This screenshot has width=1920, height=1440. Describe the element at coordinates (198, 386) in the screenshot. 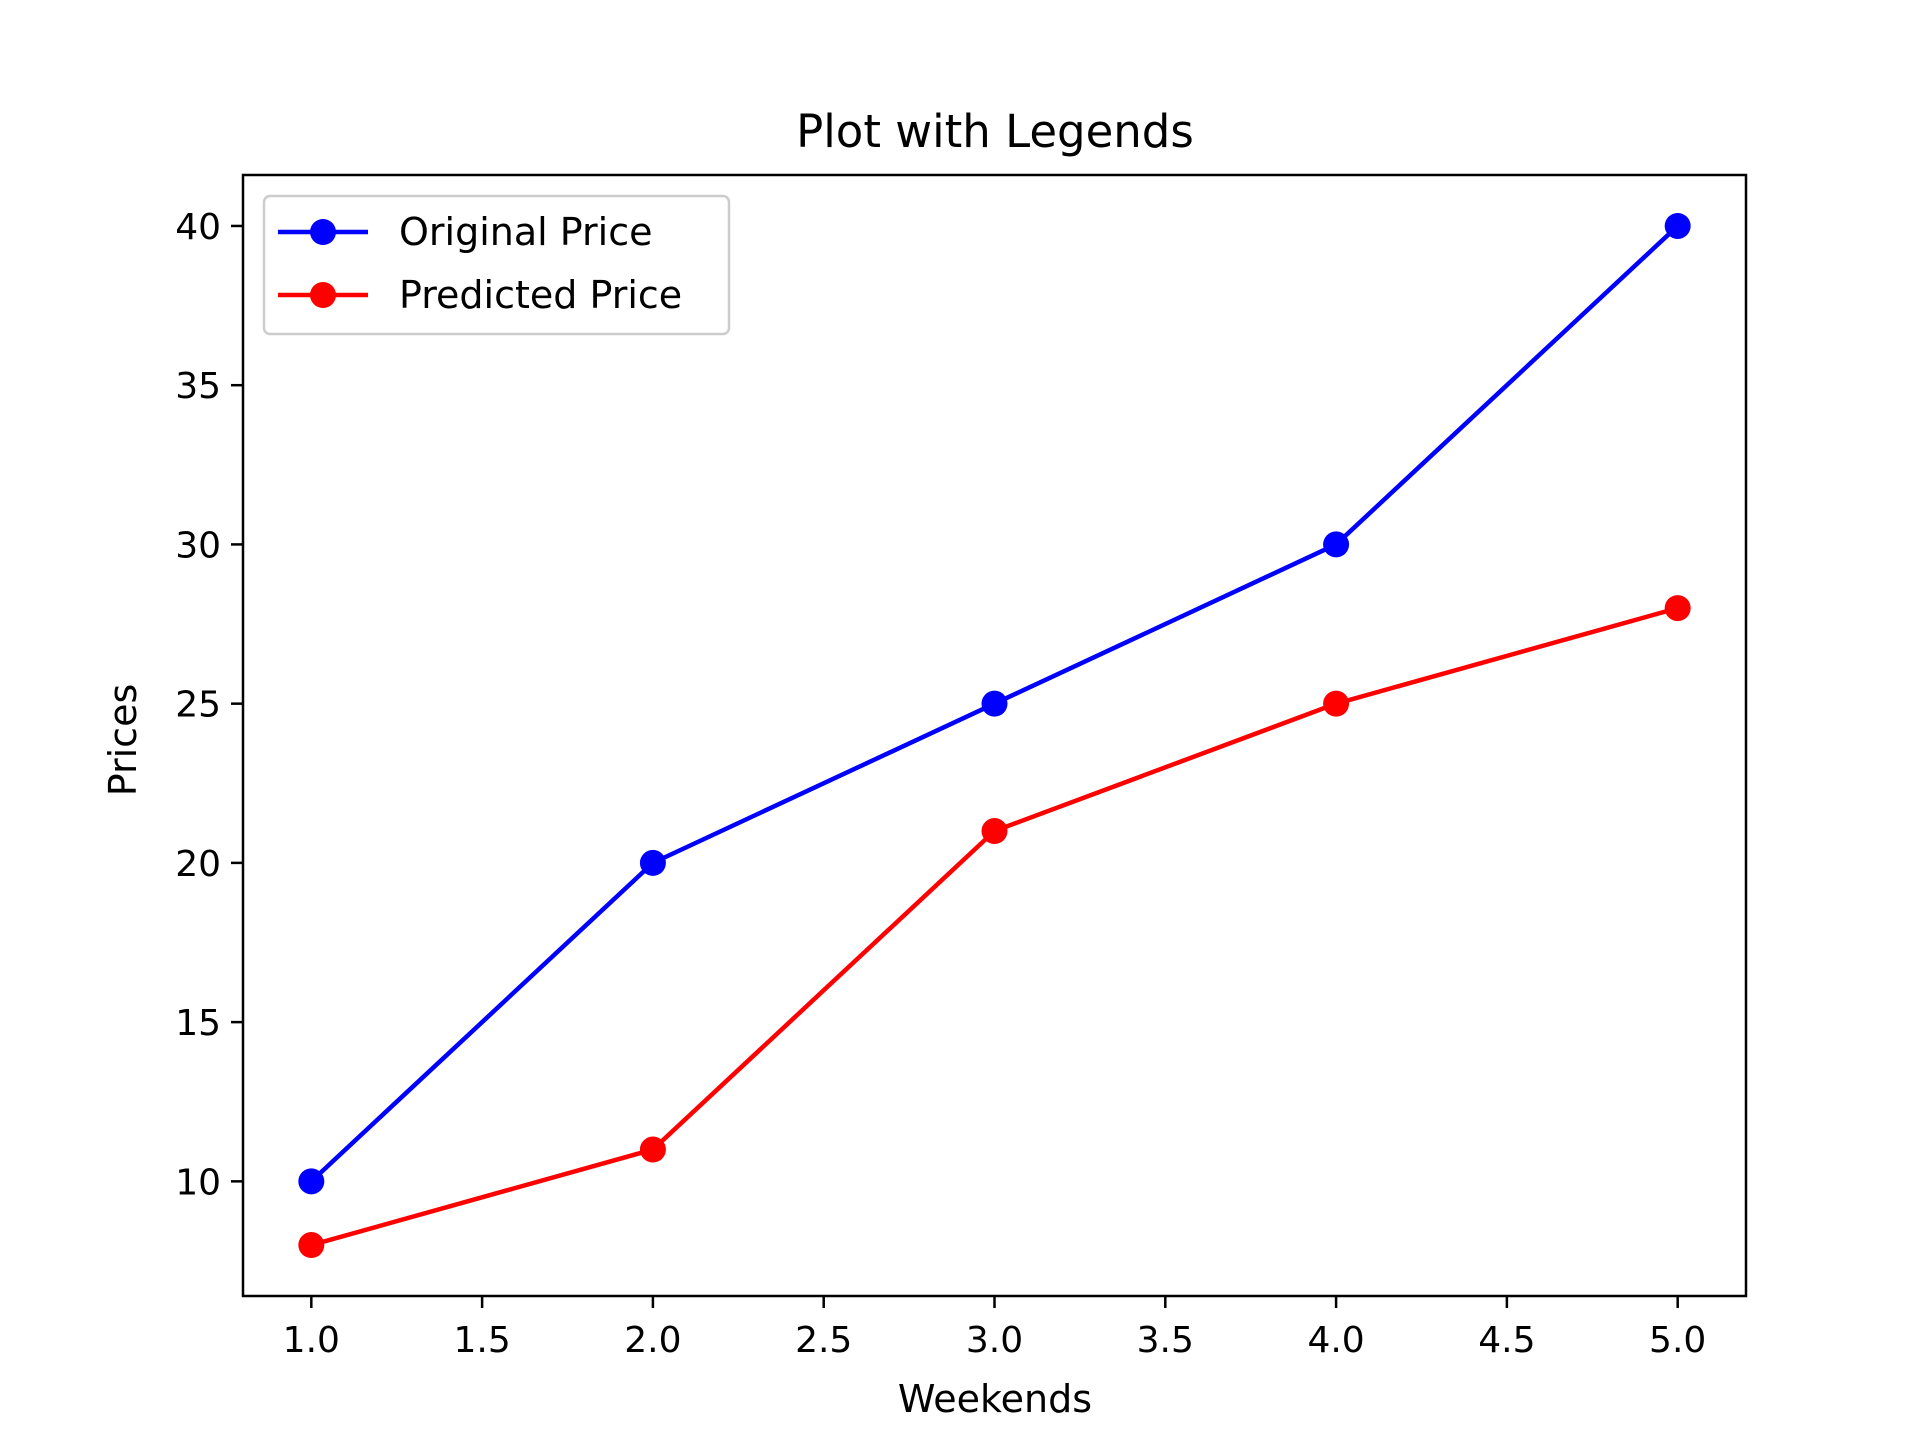

I see `y-tick-label: 35` at that location.